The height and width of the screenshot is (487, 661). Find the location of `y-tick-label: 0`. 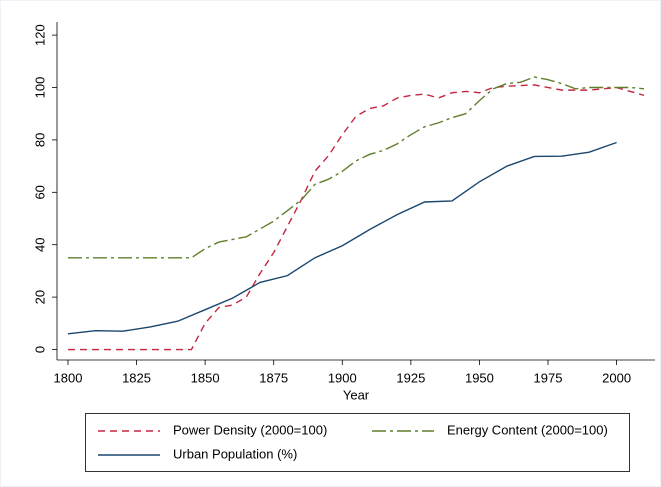

y-tick-label: 0 is located at coordinates (39, 349).